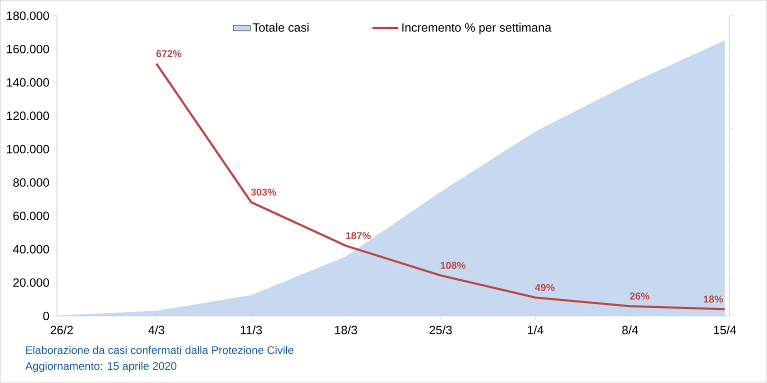 Image resolution: width=767 pixels, height=383 pixels. What do you see at coordinates (160, 350) in the screenshot?
I see `text: Elaborazione da casi confermati dalla Protezione Civile` at bounding box center [160, 350].